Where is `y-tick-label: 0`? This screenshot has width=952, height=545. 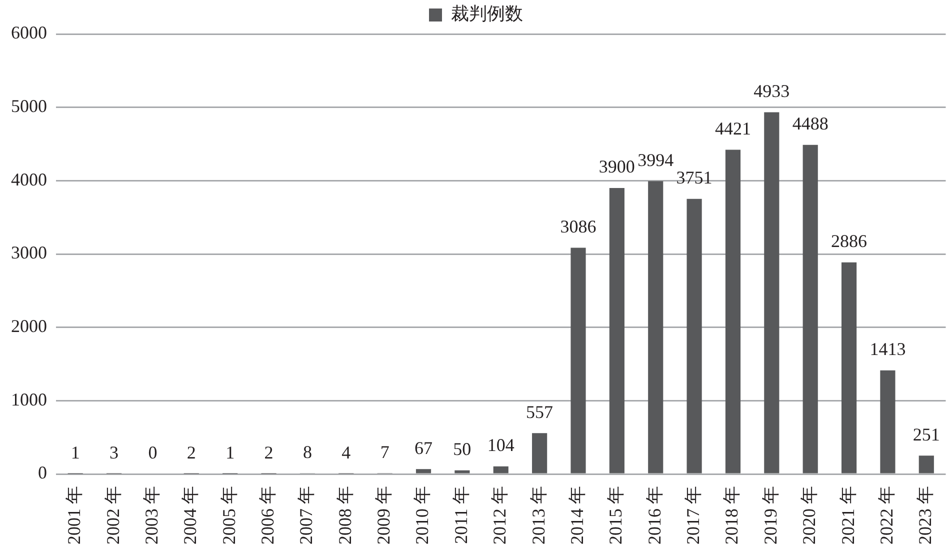 y-tick-label: 0 is located at coordinates (42, 472).